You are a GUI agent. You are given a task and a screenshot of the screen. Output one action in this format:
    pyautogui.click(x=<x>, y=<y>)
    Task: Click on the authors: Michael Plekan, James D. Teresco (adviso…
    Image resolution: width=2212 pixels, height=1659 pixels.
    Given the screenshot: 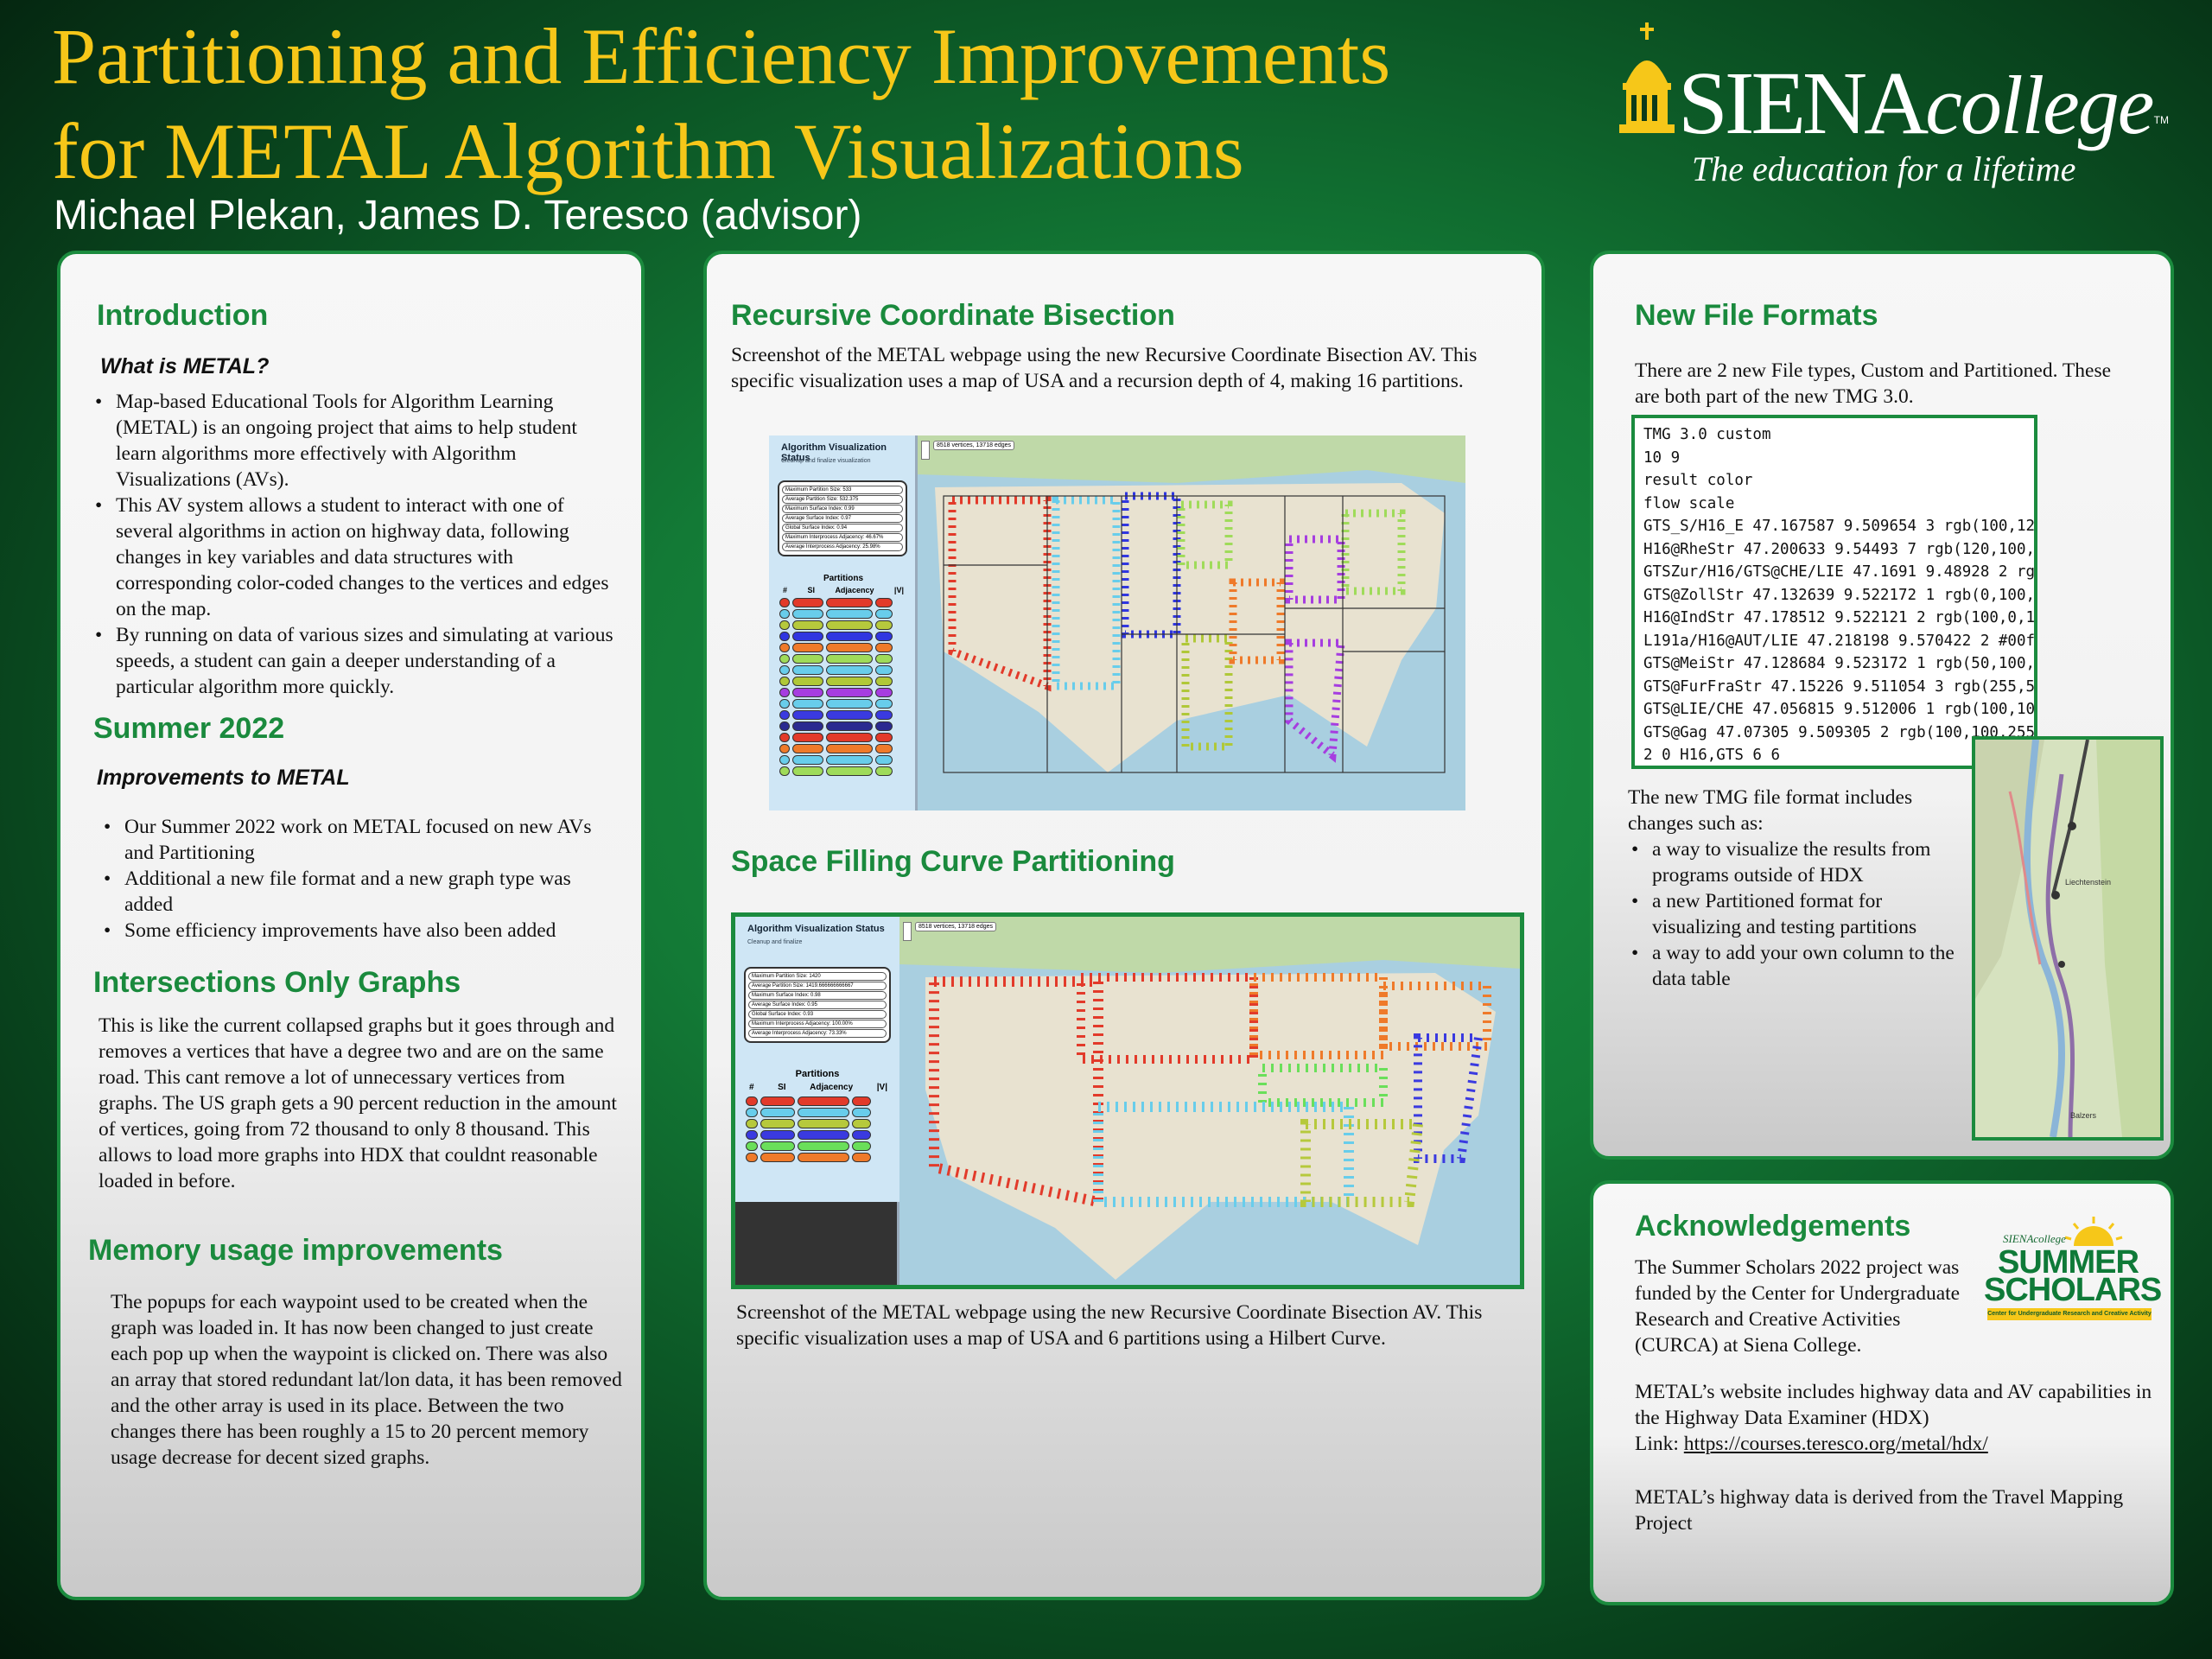 What is the action you would take?
    pyautogui.click(x=458, y=215)
    